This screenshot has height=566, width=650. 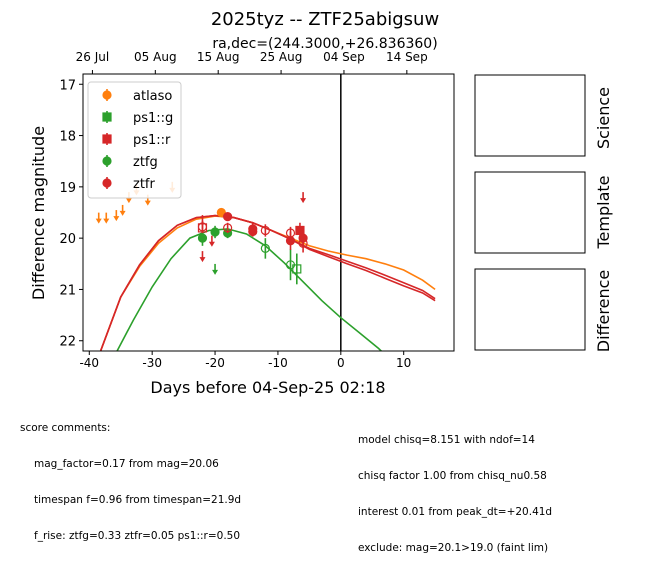 I want to click on top-tick-label: 26 Jul, so click(x=93, y=57).